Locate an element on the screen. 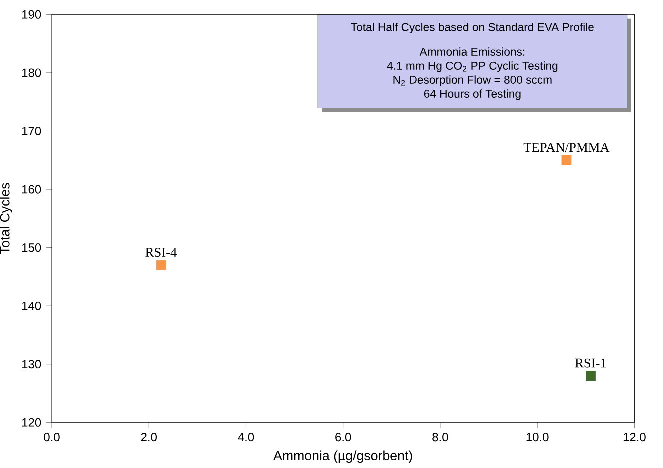 Image resolution: width=663 pixels, height=468 pixels. y-tick-label: 180 is located at coordinates (32, 73).